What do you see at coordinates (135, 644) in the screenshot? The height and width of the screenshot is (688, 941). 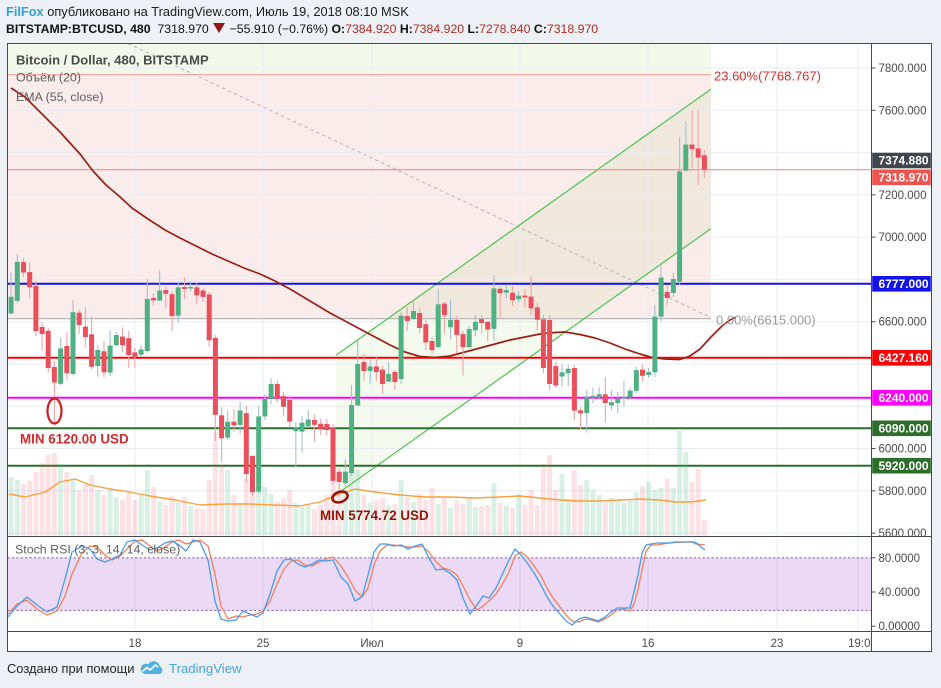 I see `svg-text: 18` at bounding box center [135, 644].